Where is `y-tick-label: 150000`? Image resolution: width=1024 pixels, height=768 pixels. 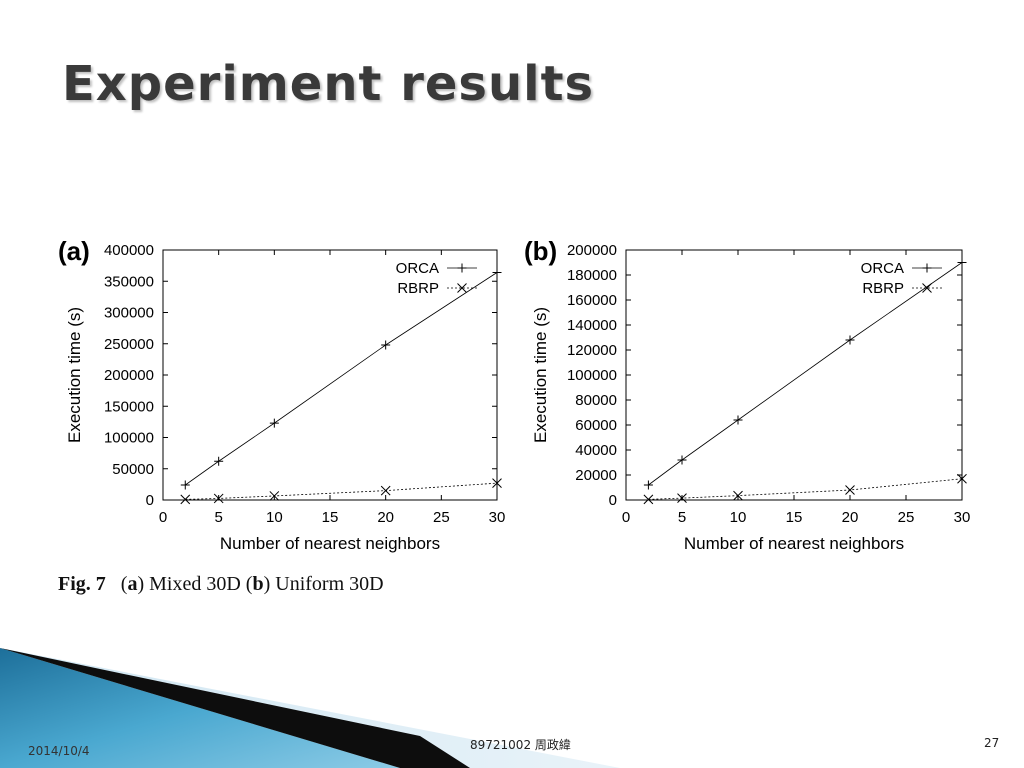 y-tick-label: 150000 is located at coordinates (129, 406).